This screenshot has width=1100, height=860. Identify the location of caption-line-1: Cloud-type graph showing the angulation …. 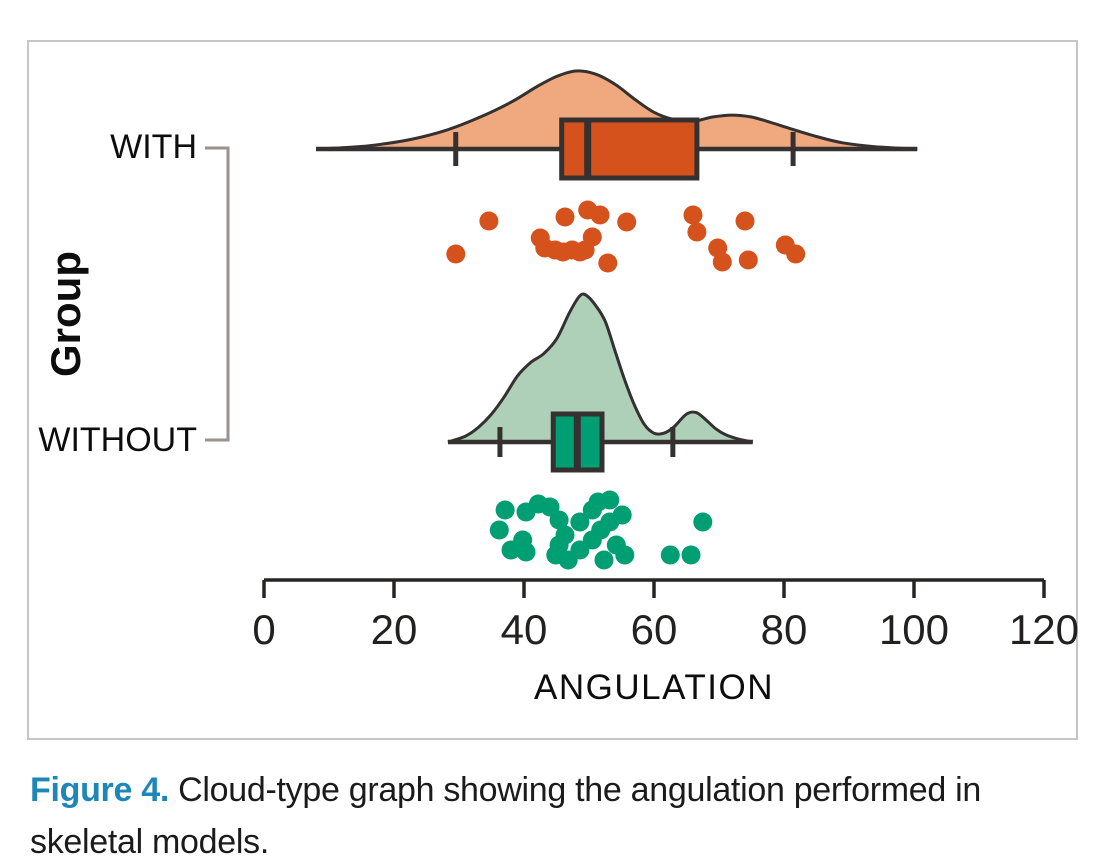
(579, 790).